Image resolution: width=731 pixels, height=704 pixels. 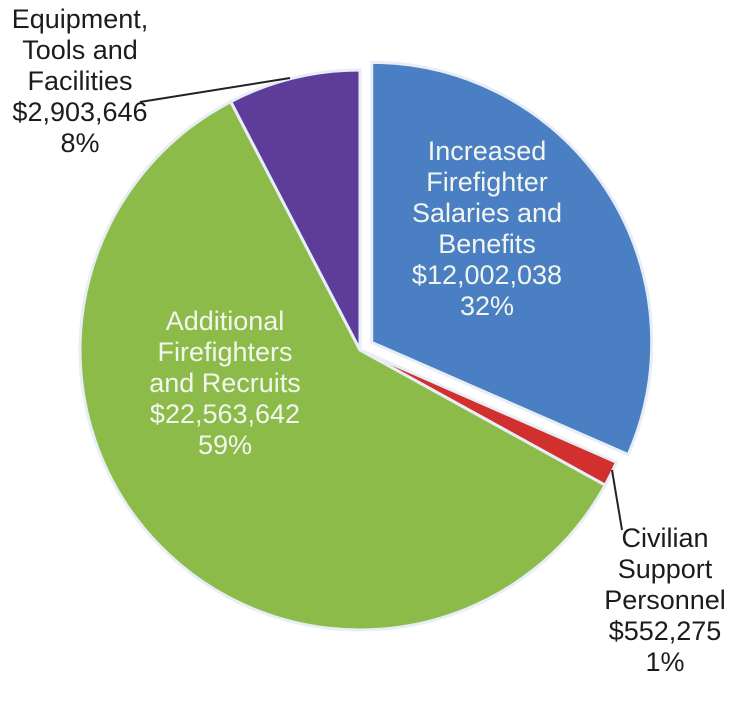 I want to click on slice-percent-label: 32%, so click(x=487, y=306).